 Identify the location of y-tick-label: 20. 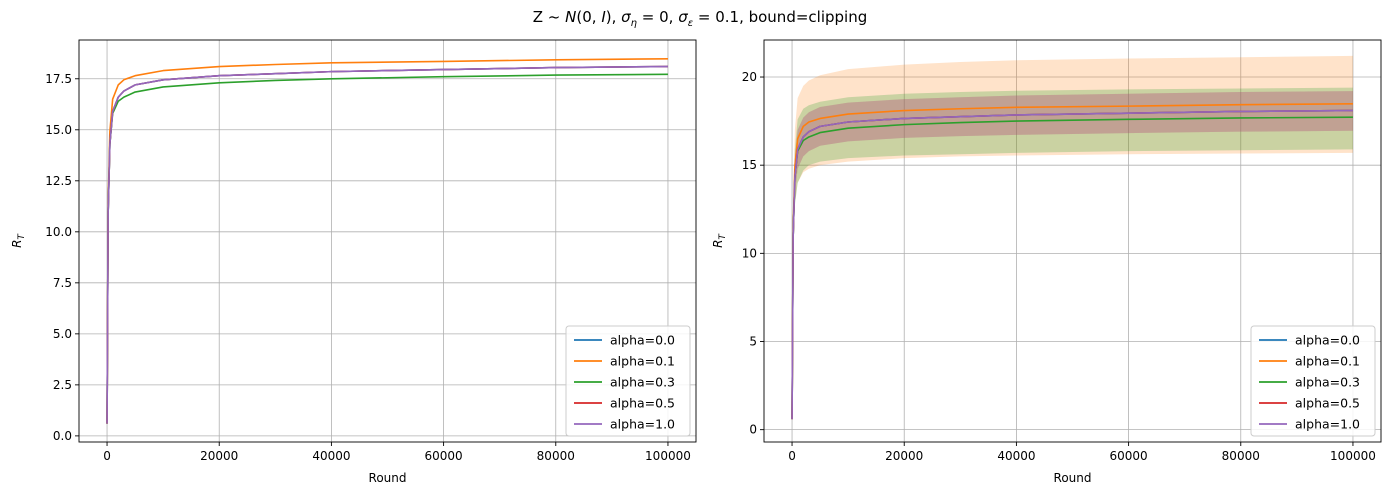
(749, 77).